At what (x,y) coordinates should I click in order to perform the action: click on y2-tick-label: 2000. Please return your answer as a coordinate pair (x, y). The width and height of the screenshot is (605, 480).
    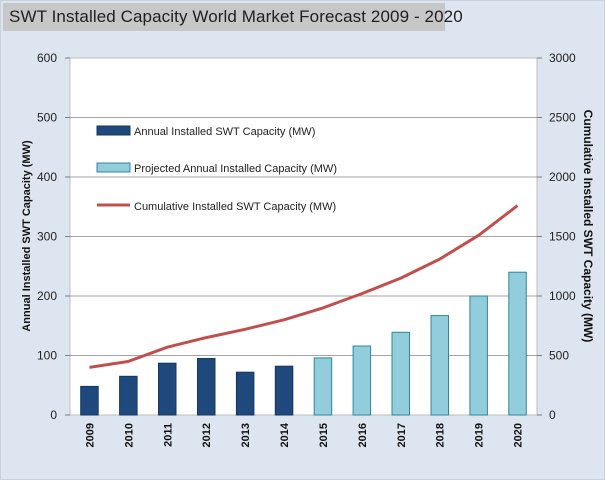
    Looking at the image, I should click on (562, 177).